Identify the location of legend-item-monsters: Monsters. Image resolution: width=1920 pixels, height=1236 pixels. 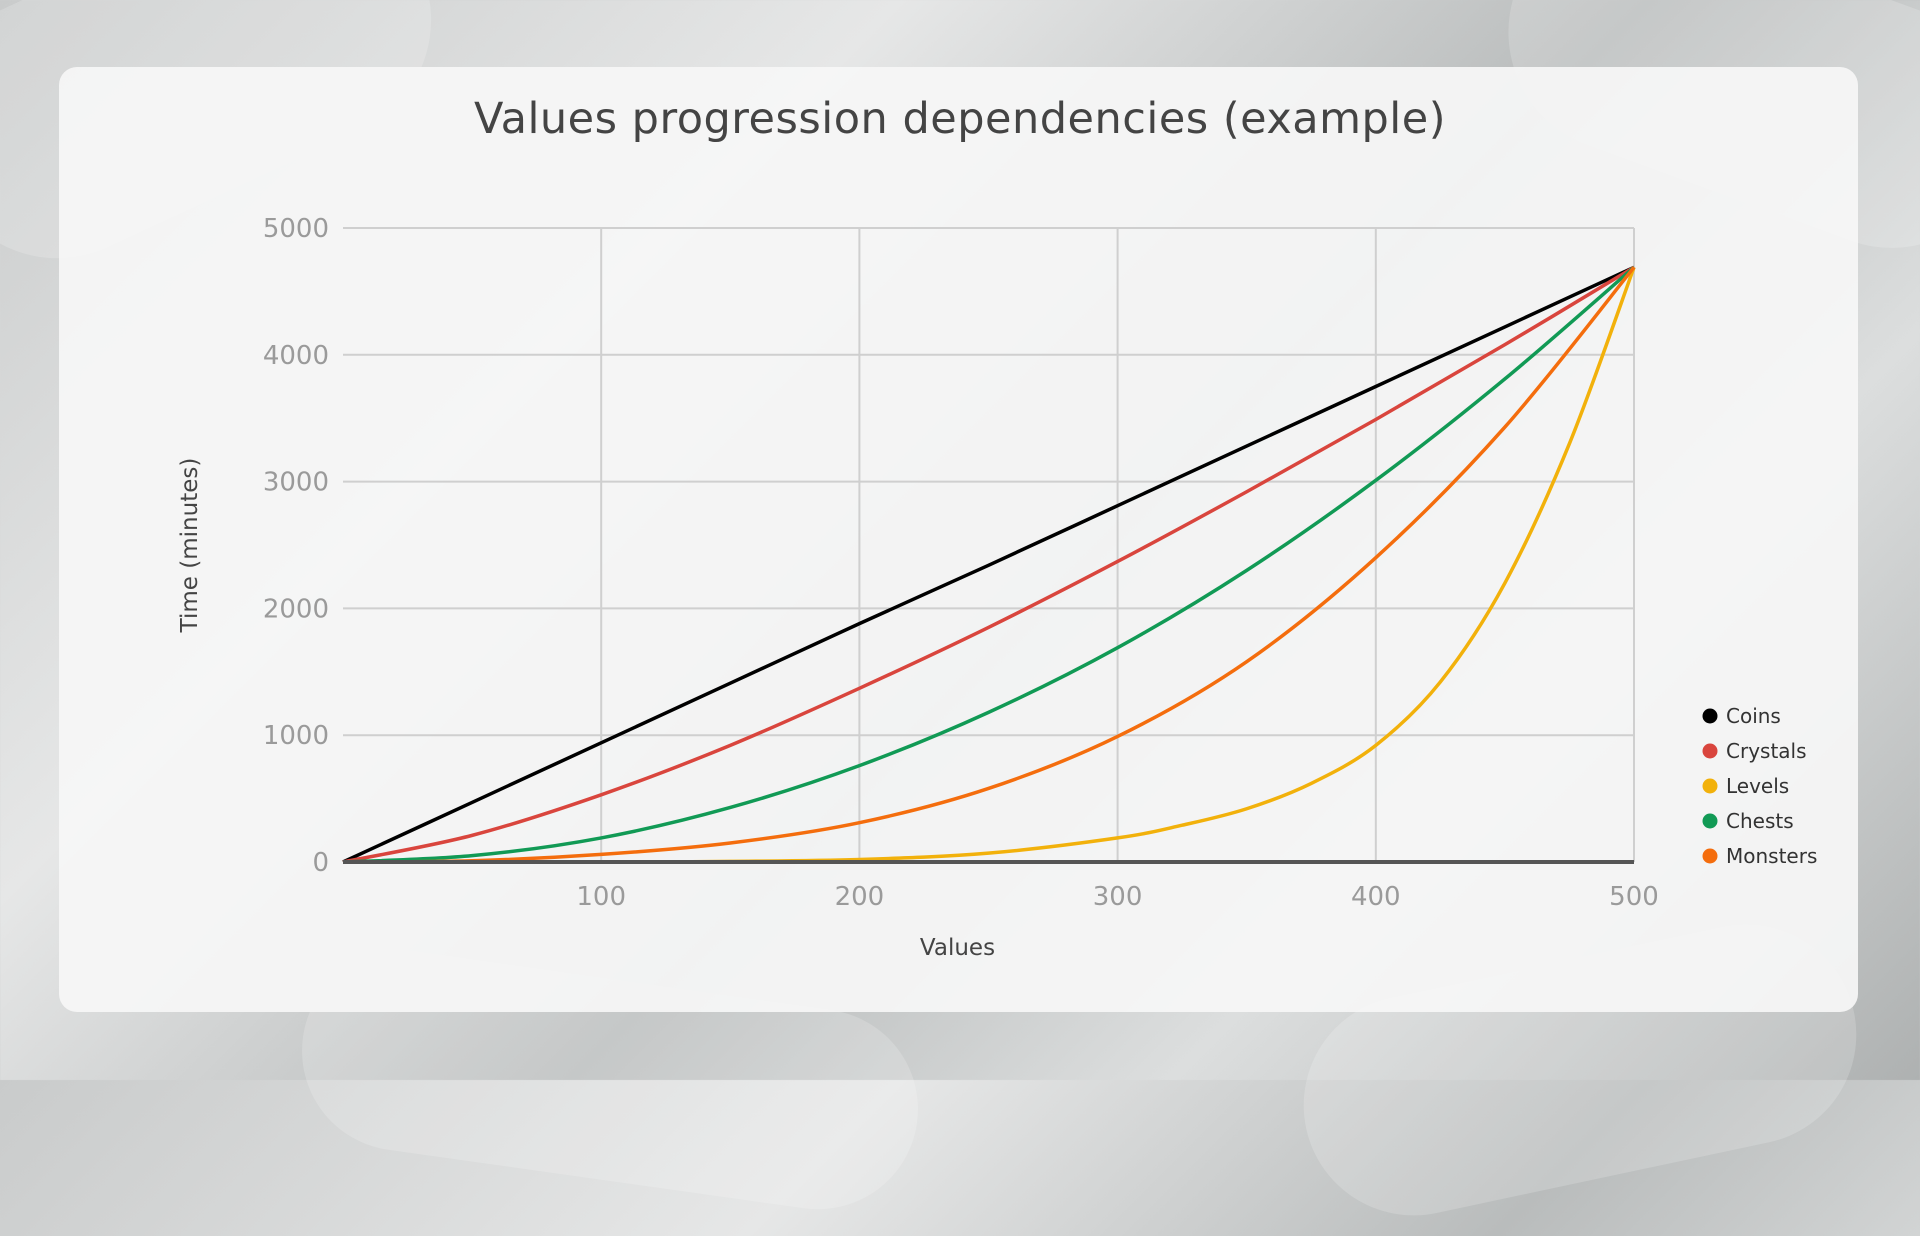
(1759, 856).